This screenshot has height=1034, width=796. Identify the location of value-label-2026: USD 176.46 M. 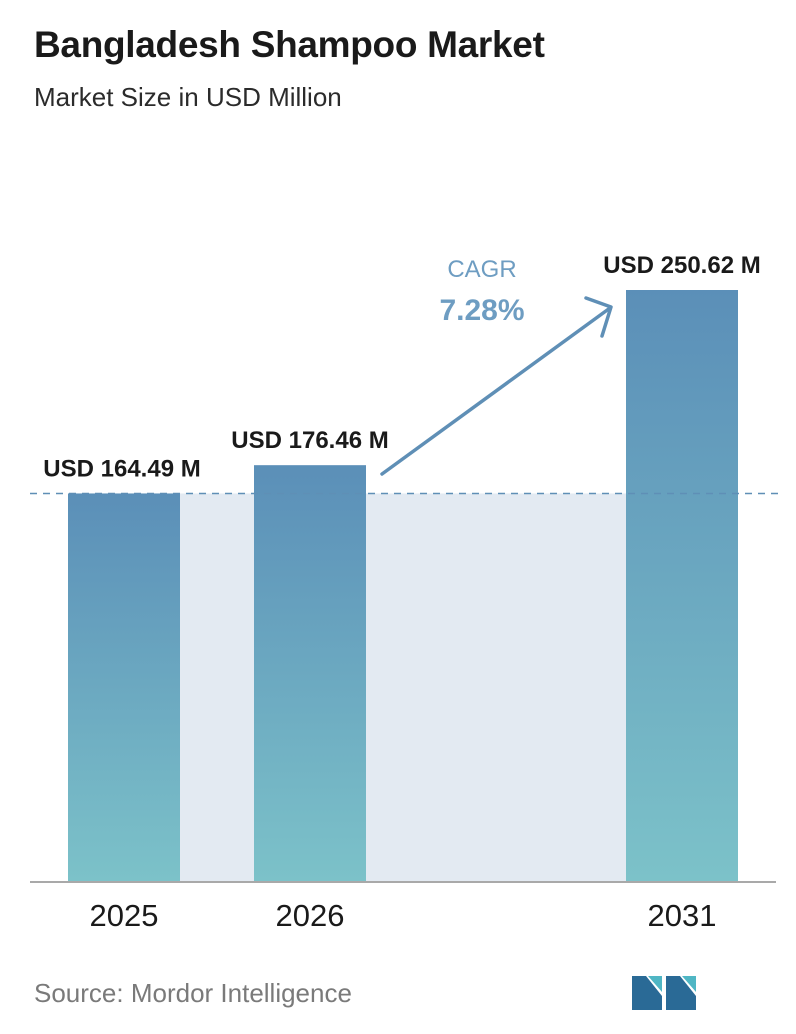
(309, 440).